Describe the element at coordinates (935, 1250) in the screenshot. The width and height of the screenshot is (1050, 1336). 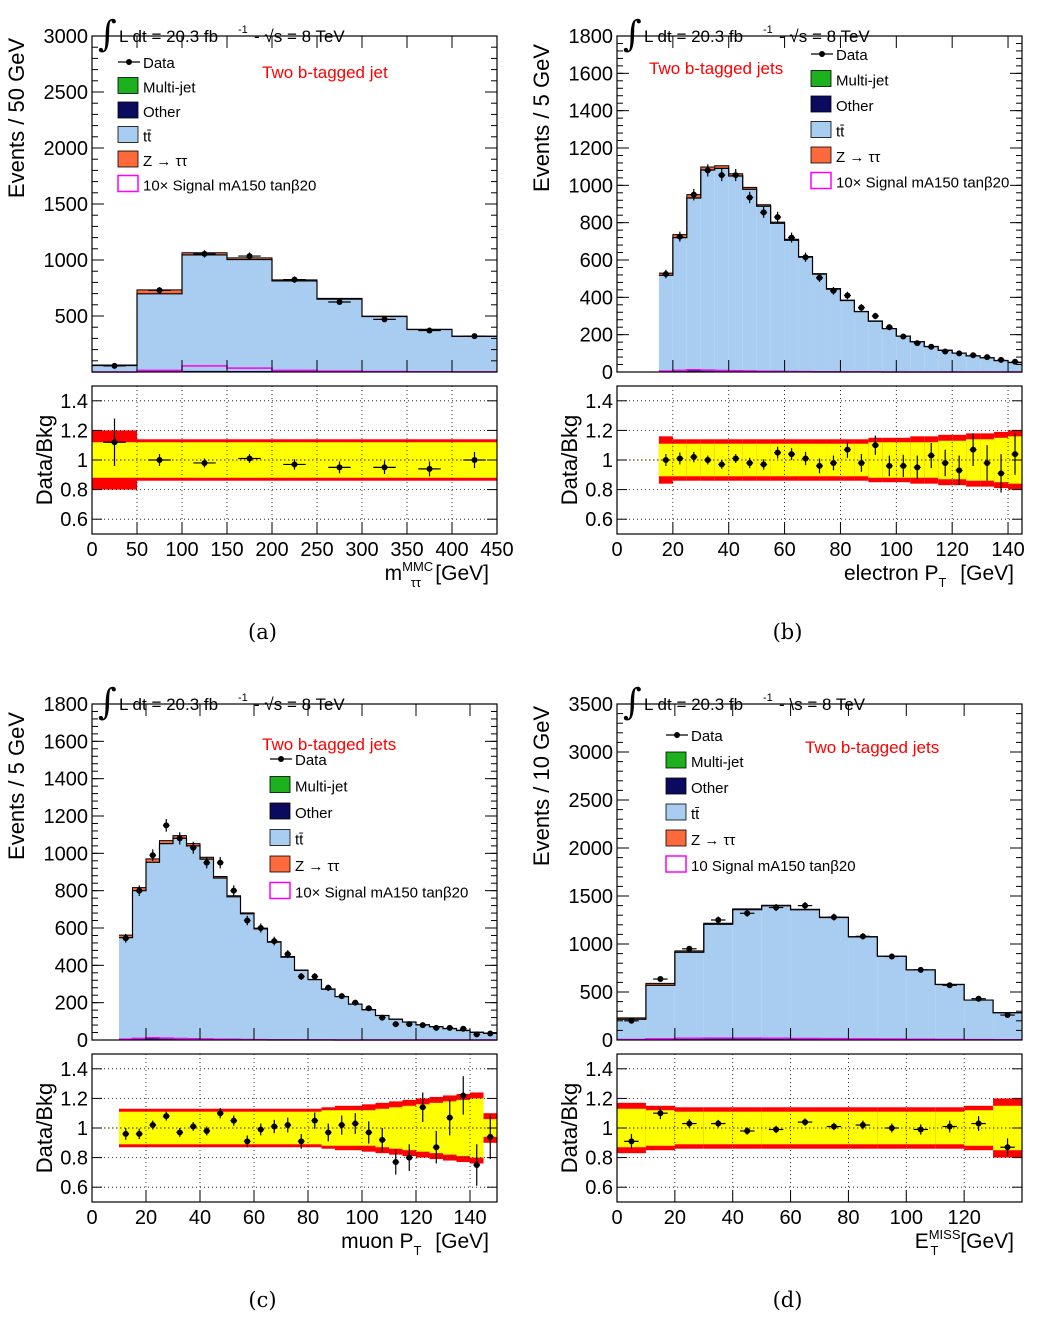
I see `chart-d-xlabel-sub: T` at that location.